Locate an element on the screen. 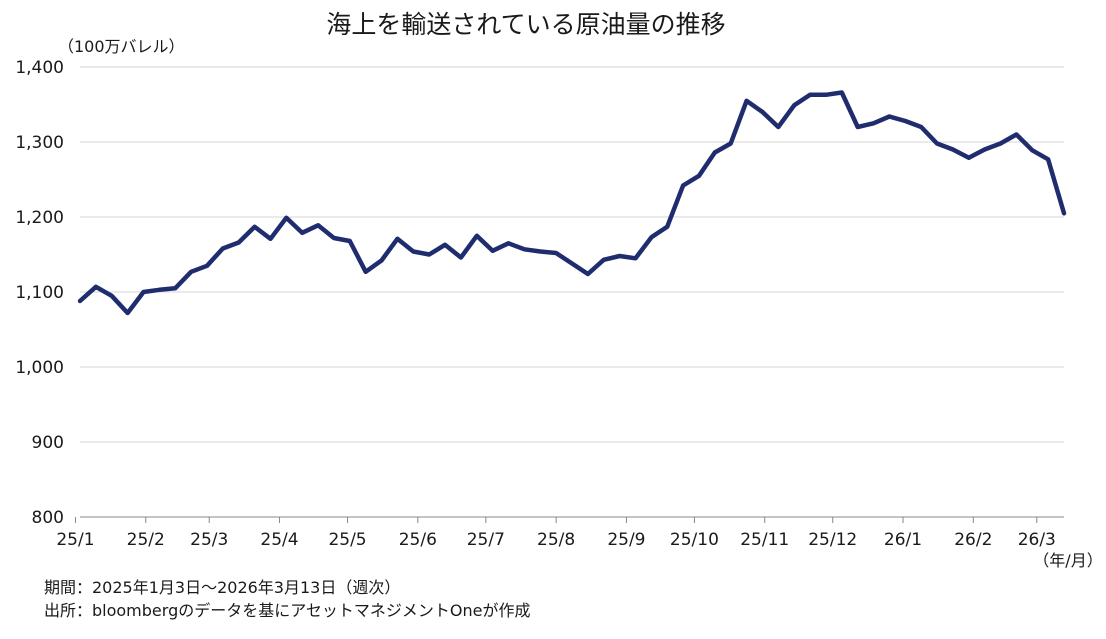 Image resolution: width=1106 pixels, height=639 pixels. x-tick-label: 25/11 is located at coordinates (764, 540).